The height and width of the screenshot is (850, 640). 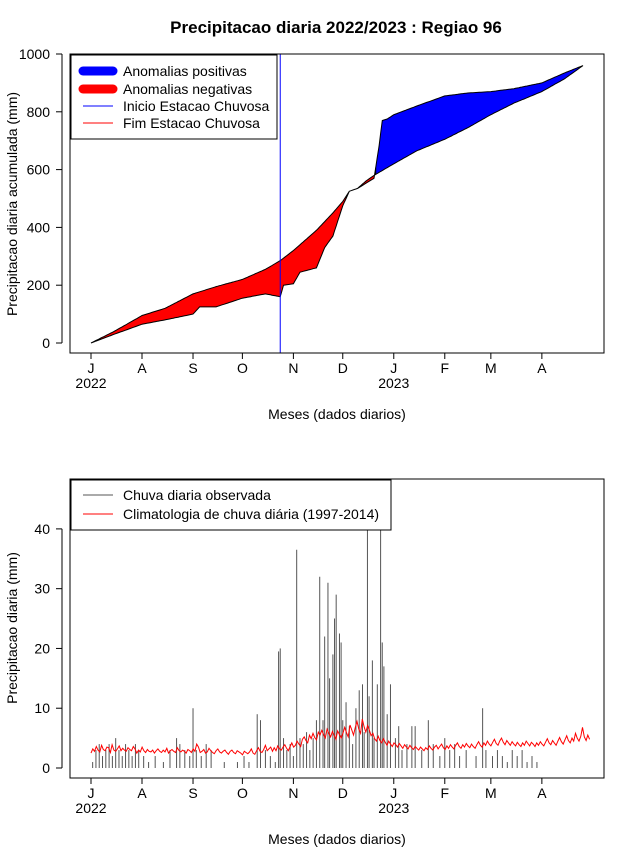 What do you see at coordinates (39, 112) in the screenshot?
I see `y-tick-label: 800` at bounding box center [39, 112].